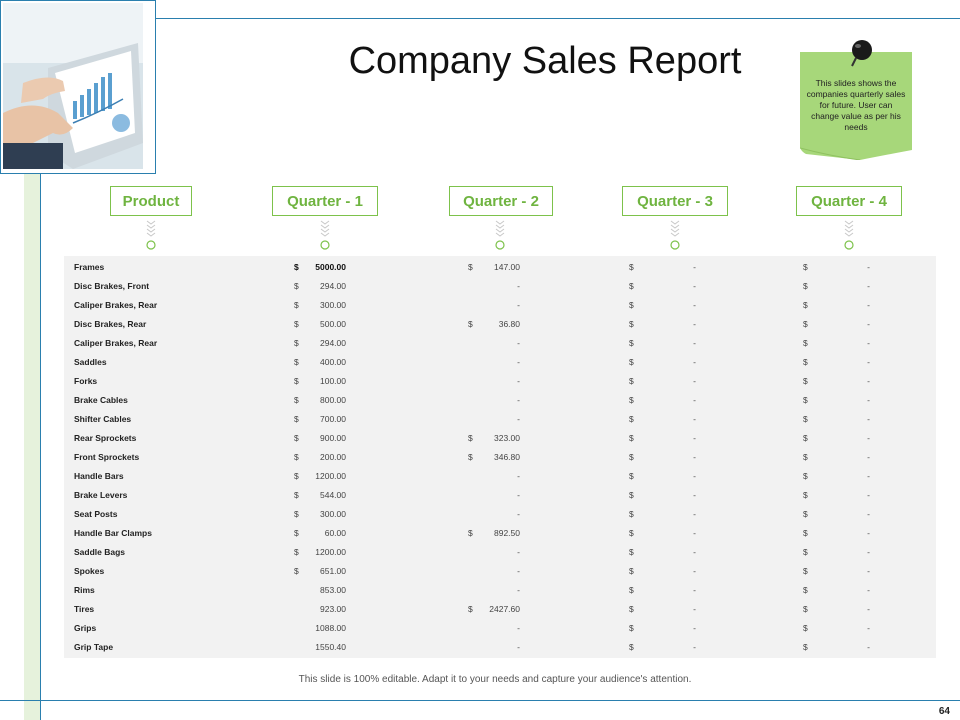  Describe the element at coordinates (944, 711) in the screenshot. I see `page-number: 64` at that location.